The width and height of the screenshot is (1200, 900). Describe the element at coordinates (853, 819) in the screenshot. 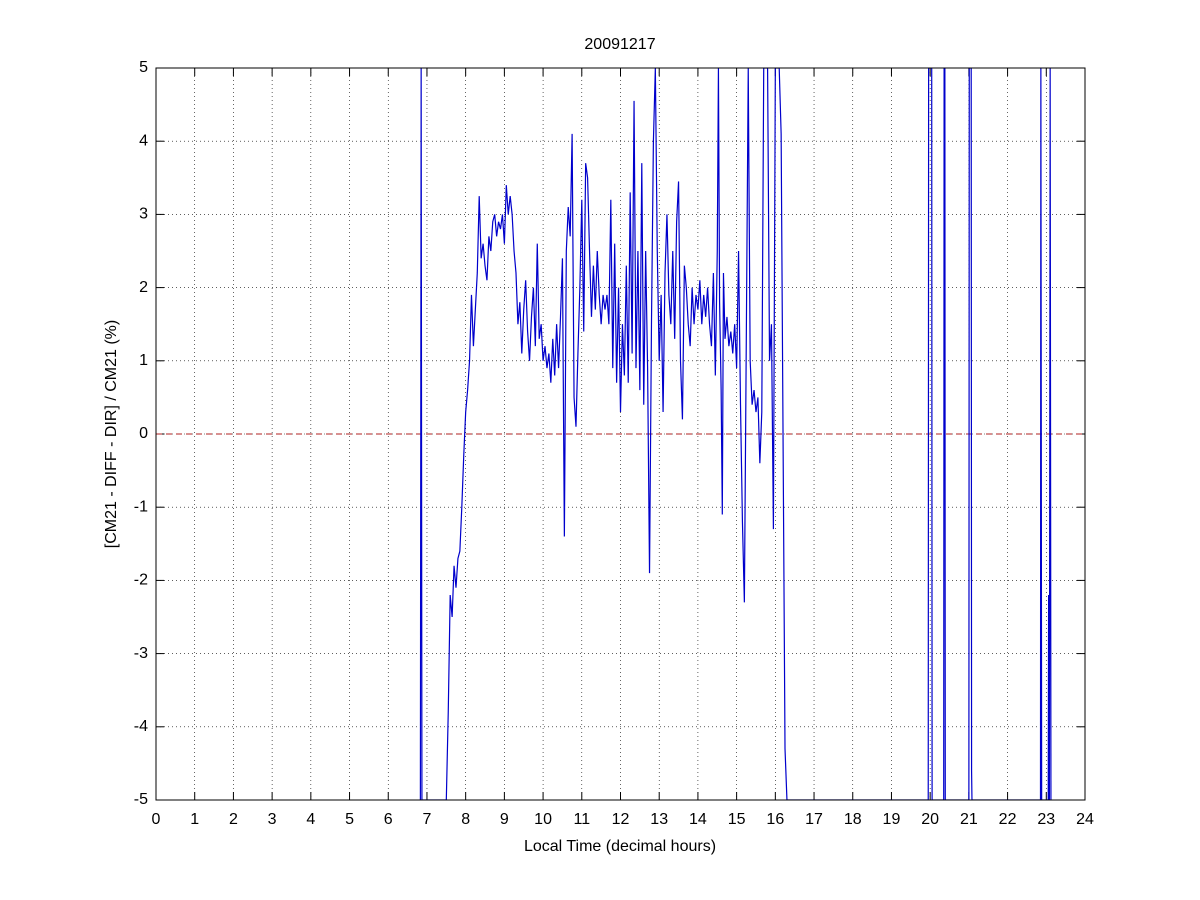

I see `x-tick-label: 18` at that location.